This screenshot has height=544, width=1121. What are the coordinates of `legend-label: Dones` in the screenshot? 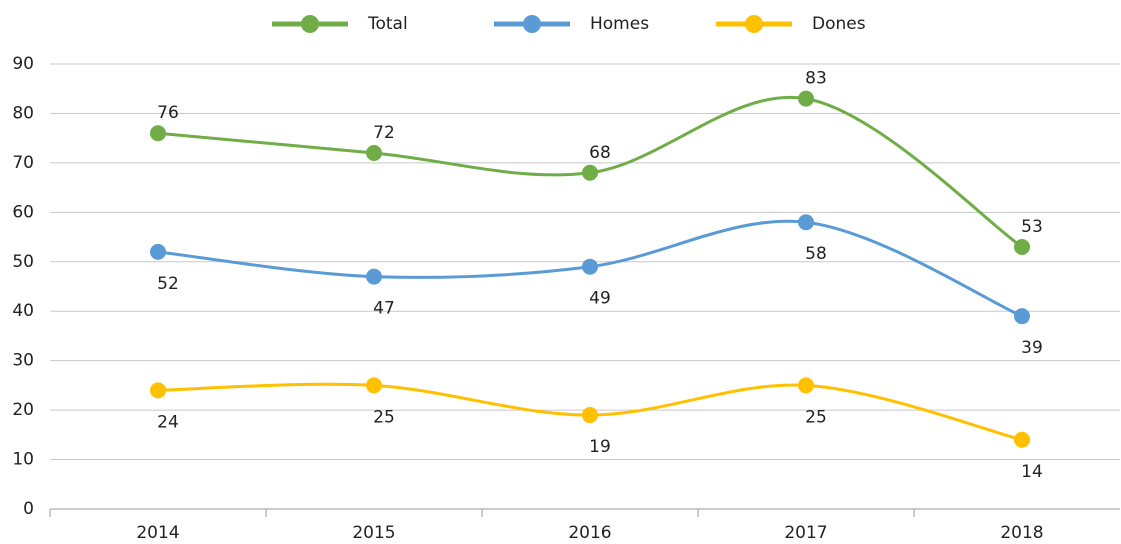 It's located at (839, 24).